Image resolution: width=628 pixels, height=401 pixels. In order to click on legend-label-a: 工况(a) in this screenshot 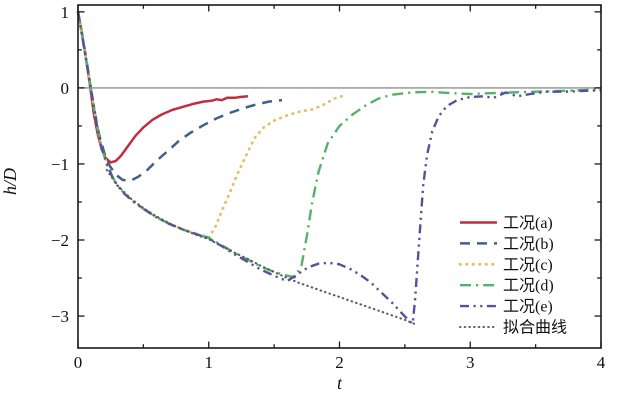, I will do `click(528, 223)`.